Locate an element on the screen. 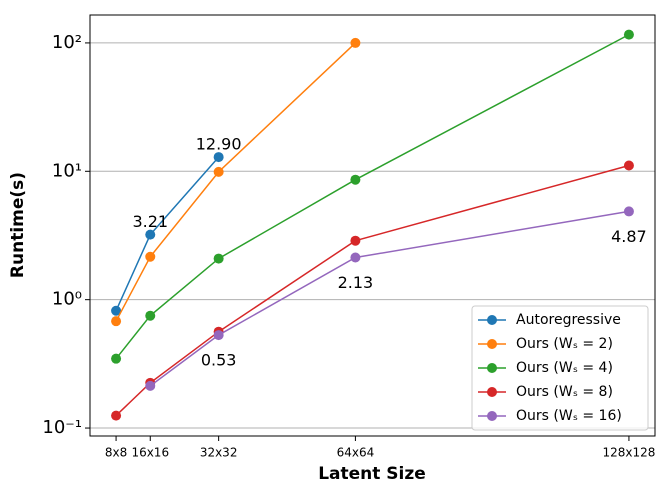  legend-label: Ours (Wₛ = 4) is located at coordinates (564, 368).